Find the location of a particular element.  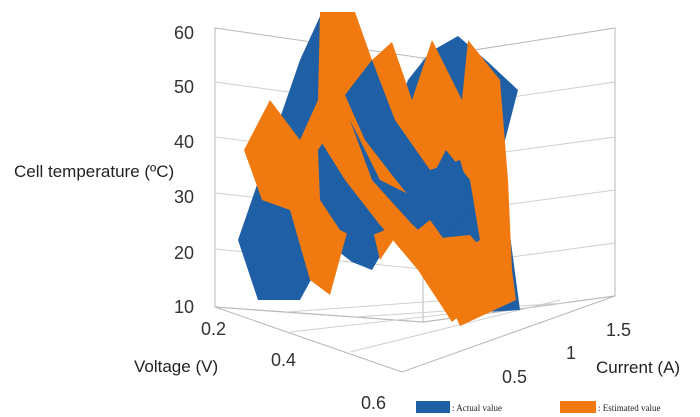

z-tick-label: 60 is located at coordinates (184, 33).